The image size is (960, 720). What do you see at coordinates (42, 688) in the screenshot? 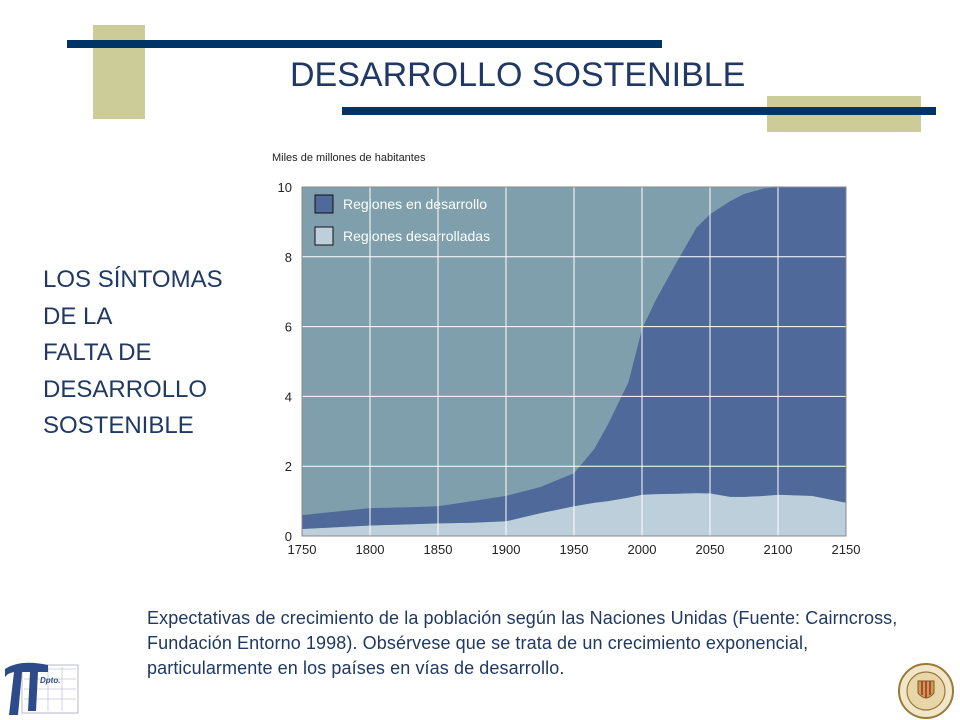
I see `department-pi-logo: Dpto.` at bounding box center [42, 688].